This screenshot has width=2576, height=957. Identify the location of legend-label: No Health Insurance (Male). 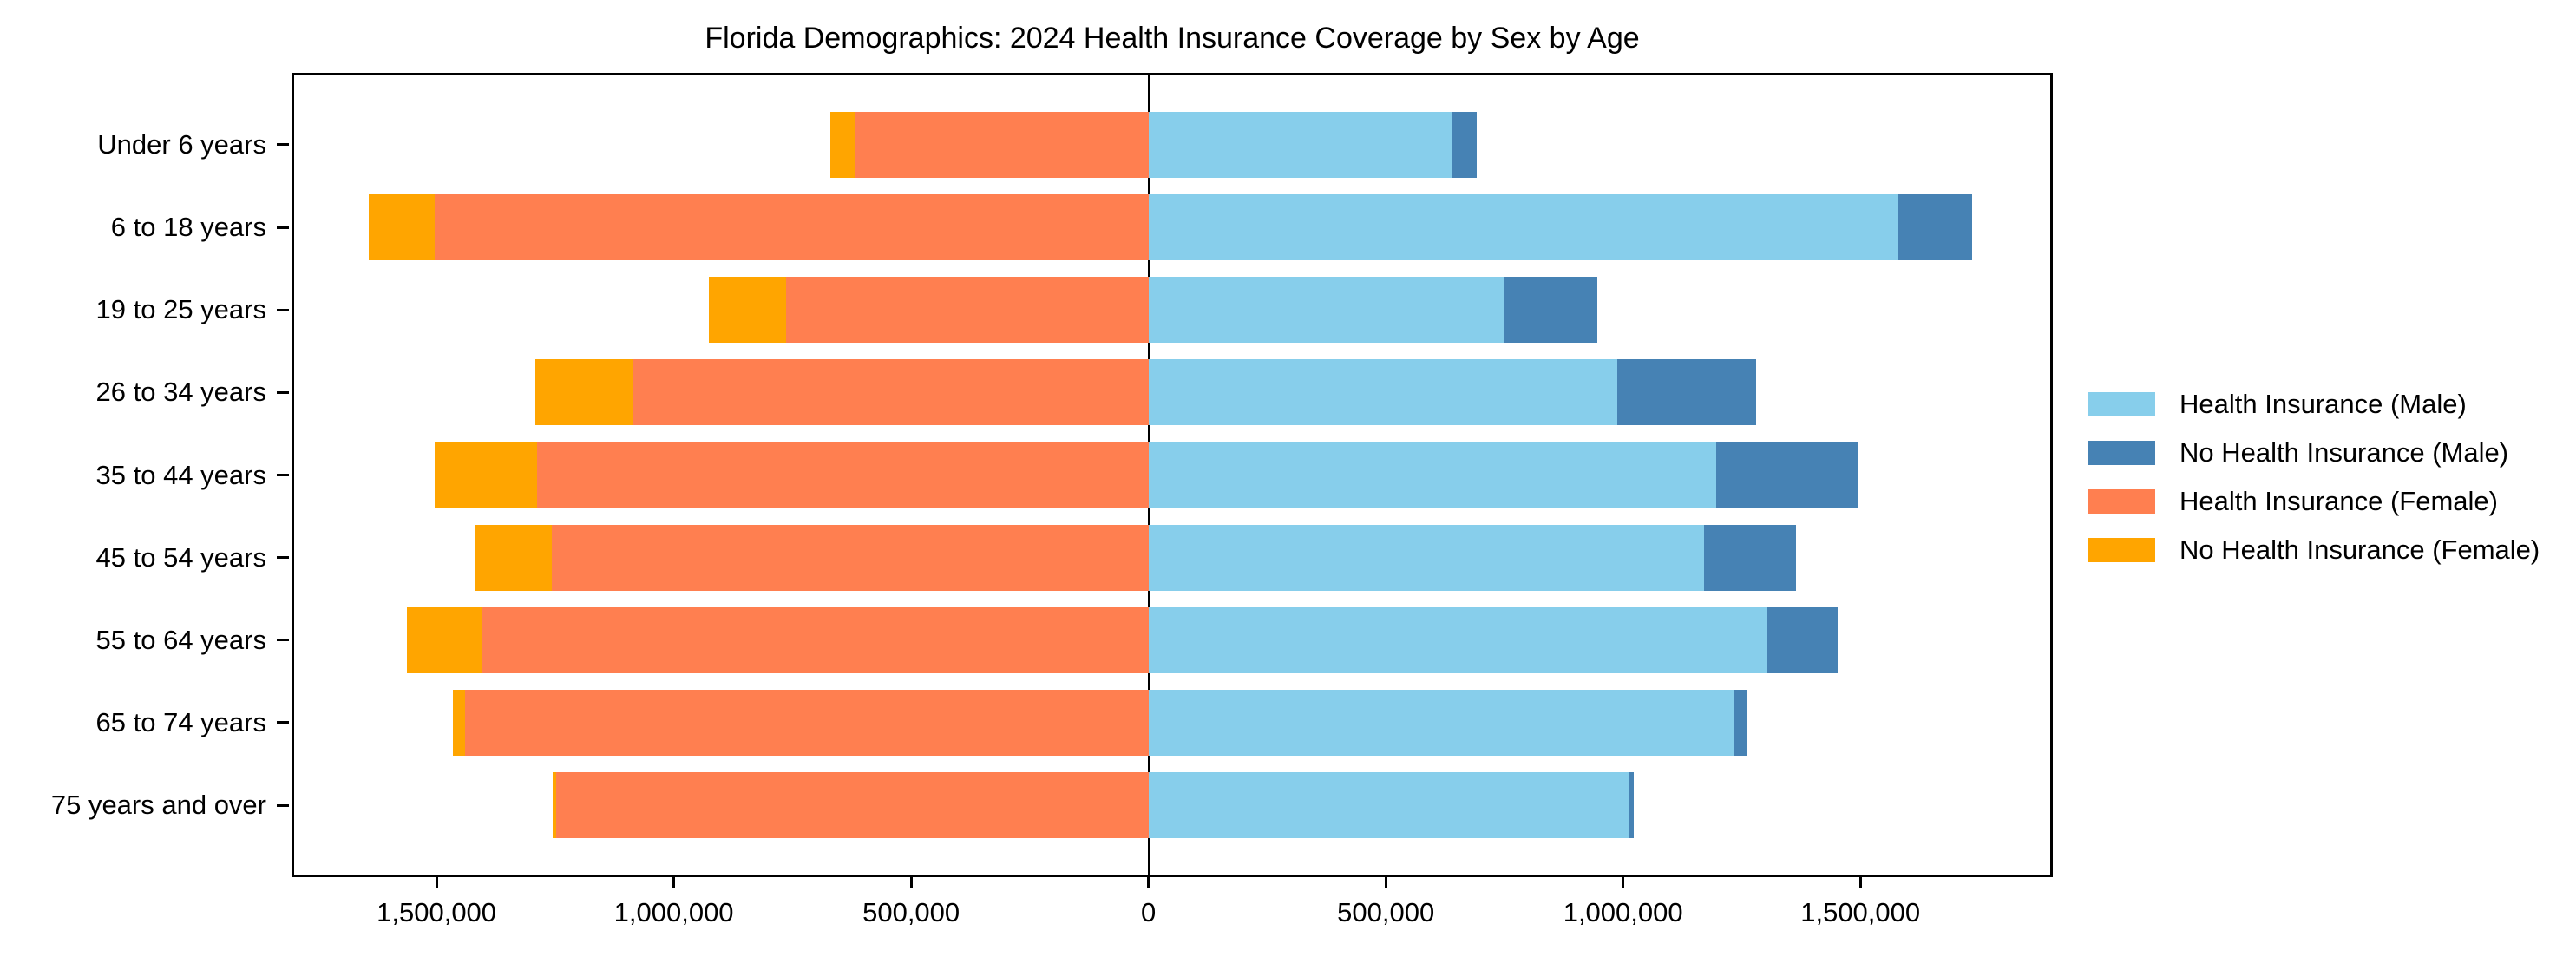
(2344, 452).